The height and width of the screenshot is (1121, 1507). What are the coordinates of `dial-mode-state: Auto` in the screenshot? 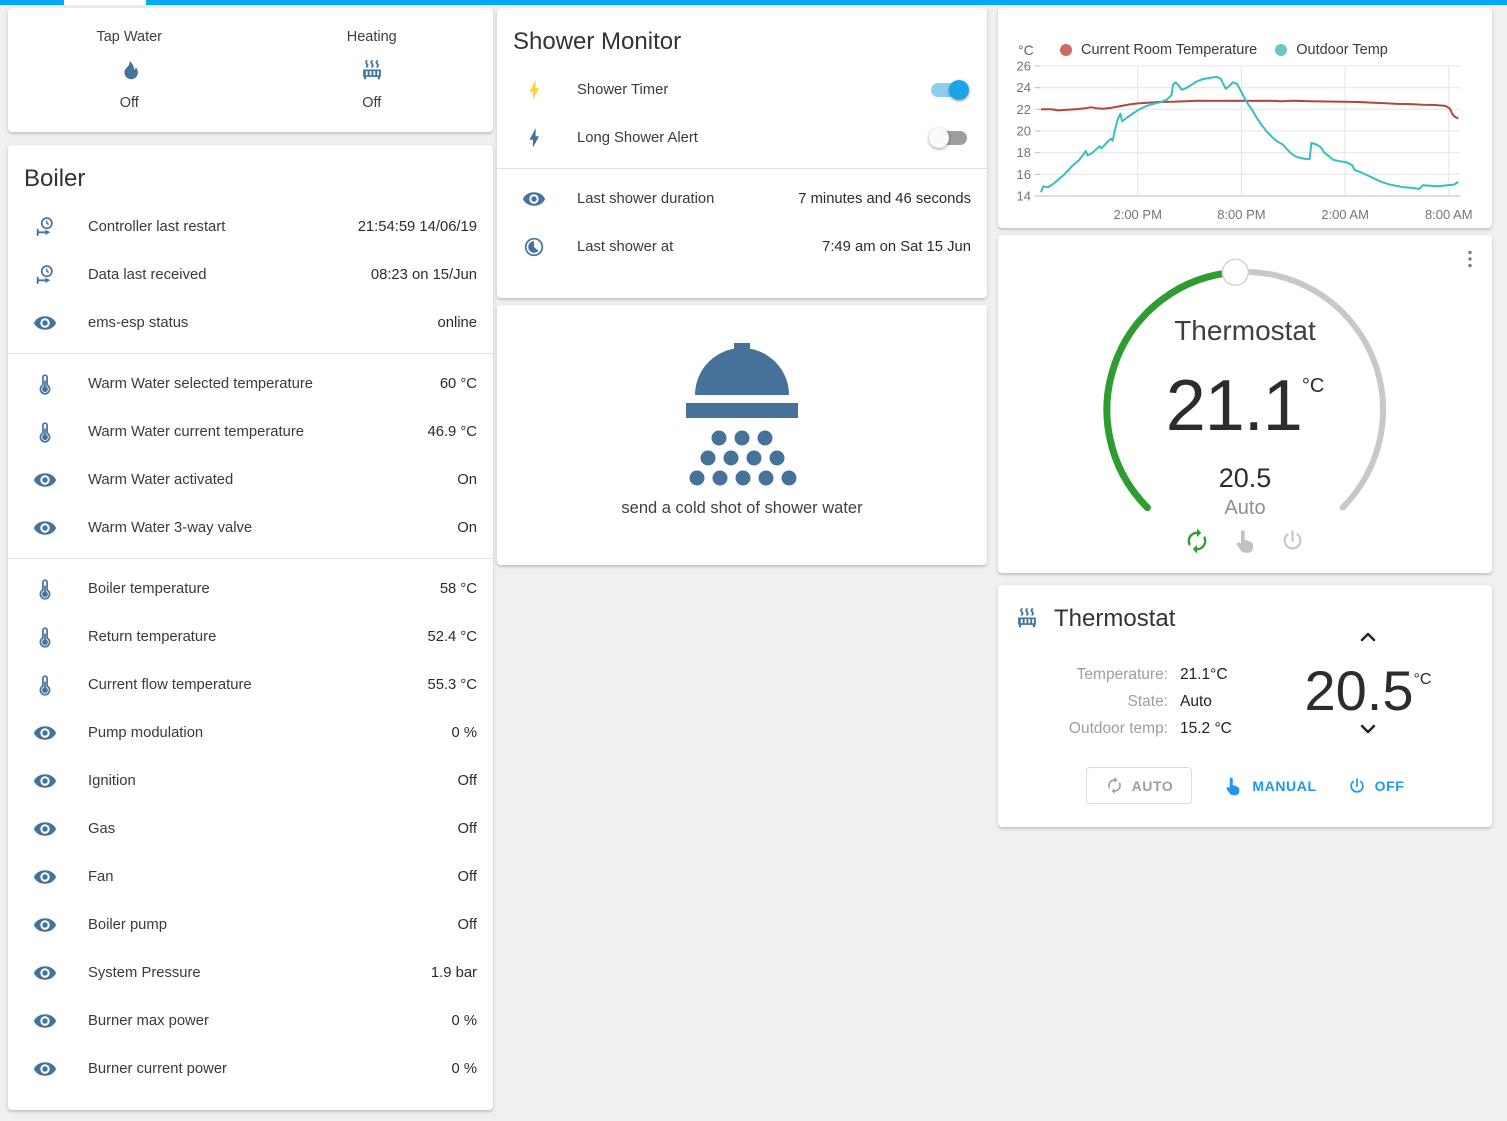 It's located at (1245, 508).